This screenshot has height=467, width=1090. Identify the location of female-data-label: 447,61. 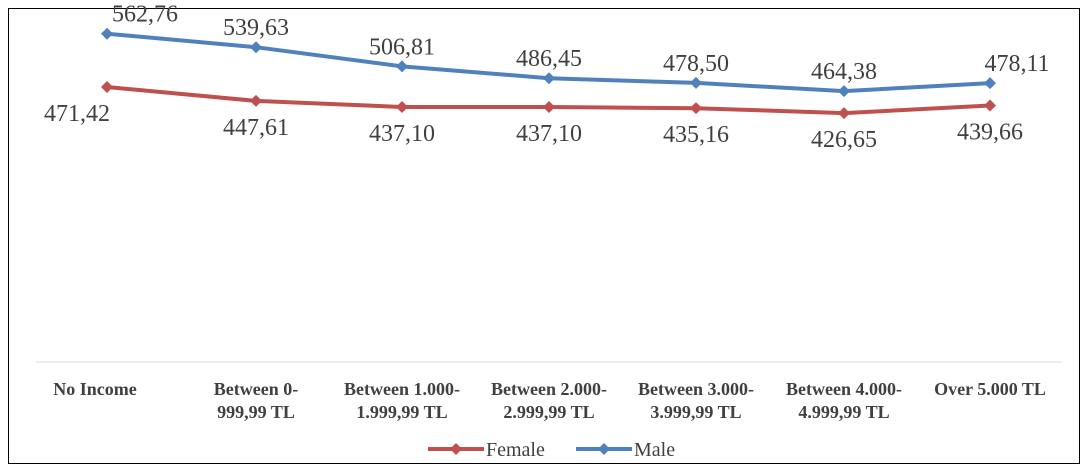
(256, 128).